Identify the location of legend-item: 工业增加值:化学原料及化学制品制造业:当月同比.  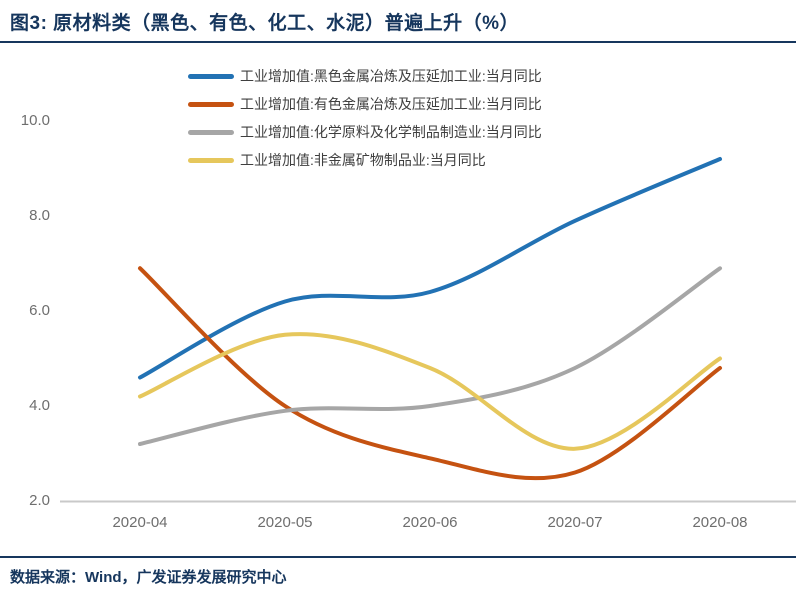
(365, 132).